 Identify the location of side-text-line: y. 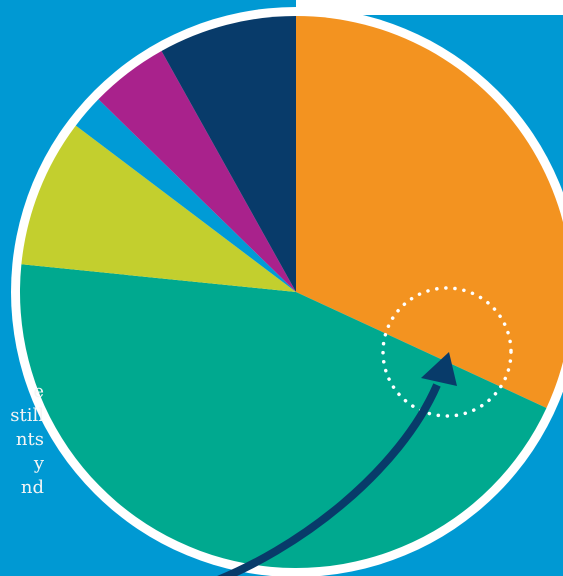
(38, 463).